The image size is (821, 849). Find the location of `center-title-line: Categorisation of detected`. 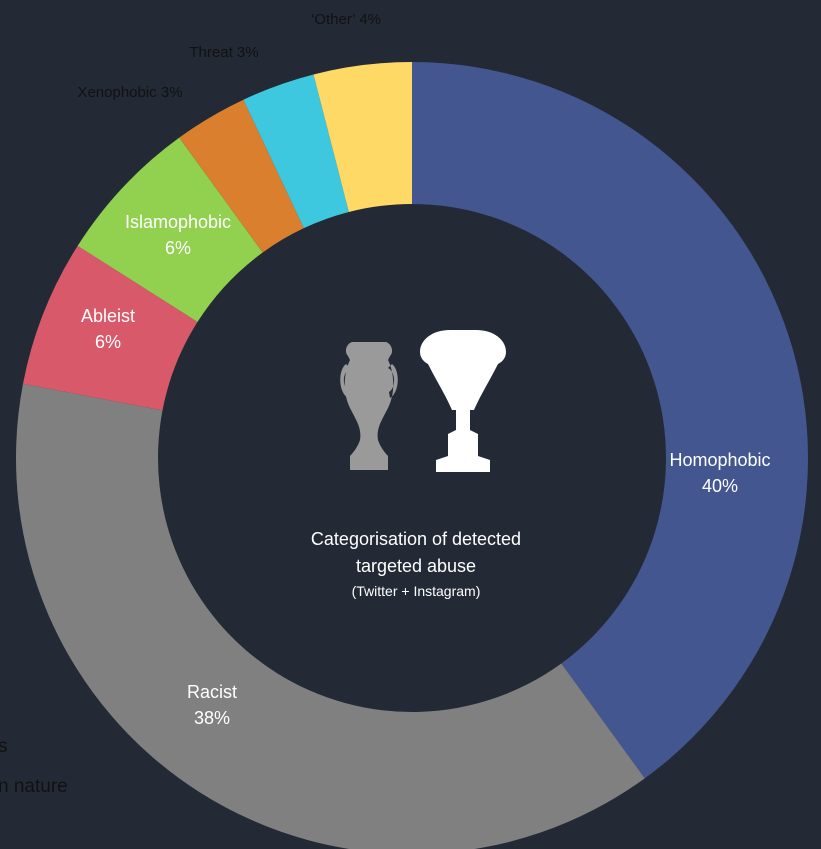

center-title-line: Categorisation of detected is located at coordinates (416, 539).